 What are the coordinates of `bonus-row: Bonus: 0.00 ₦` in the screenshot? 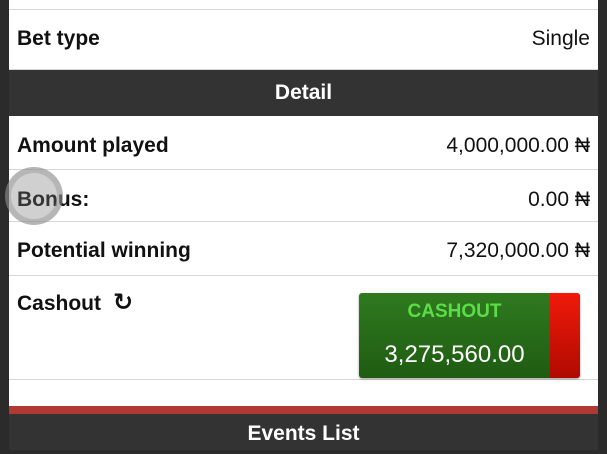 It's located at (303, 196).